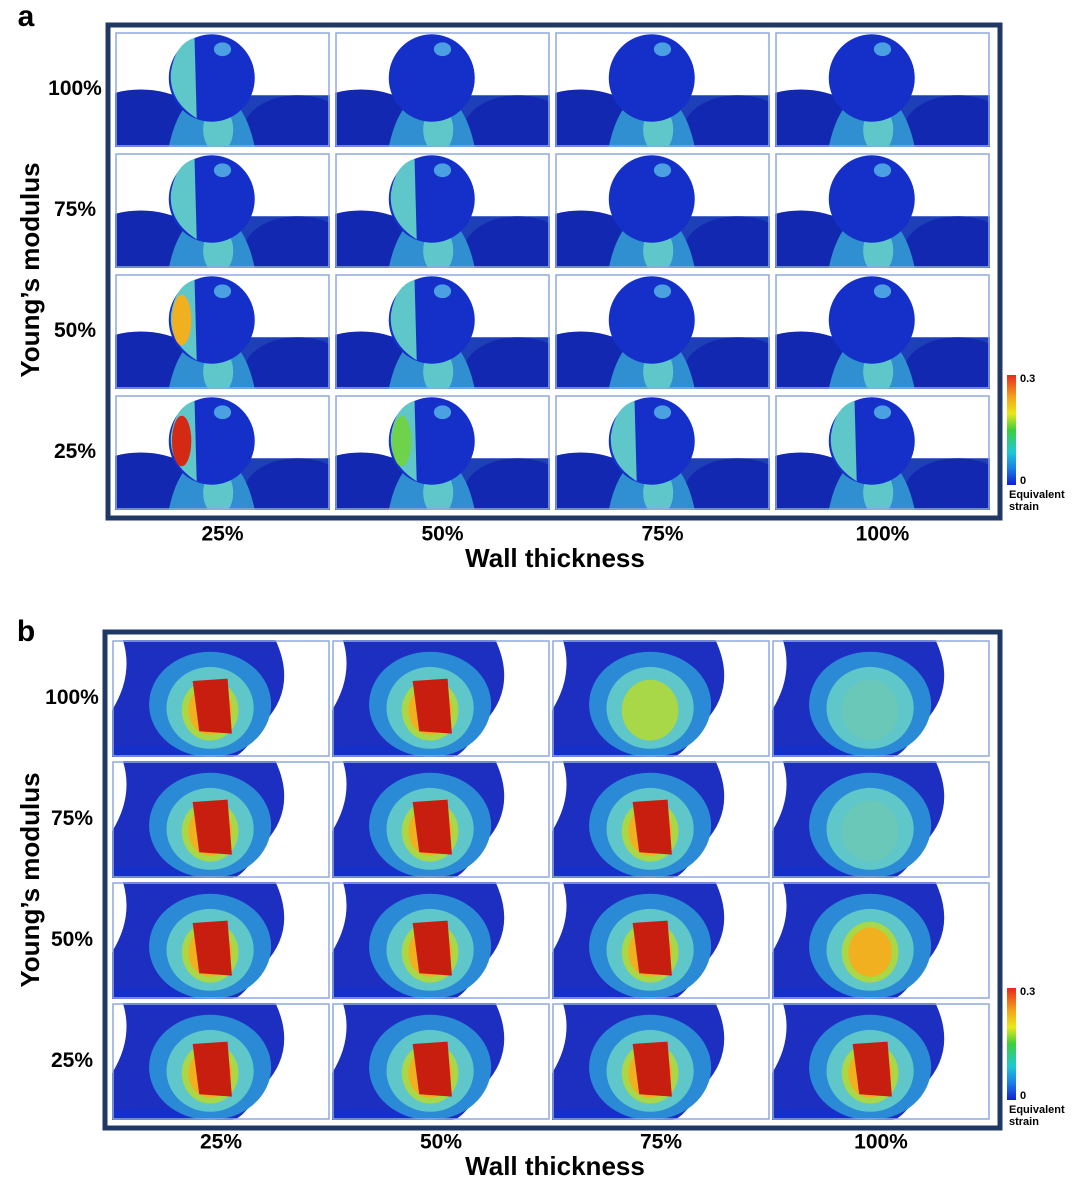 This screenshot has width=1083, height=1186. What do you see at coordinates (442, 534) in the screenshot?
I see `column-label: 50%` at bounding box center [442, 534].